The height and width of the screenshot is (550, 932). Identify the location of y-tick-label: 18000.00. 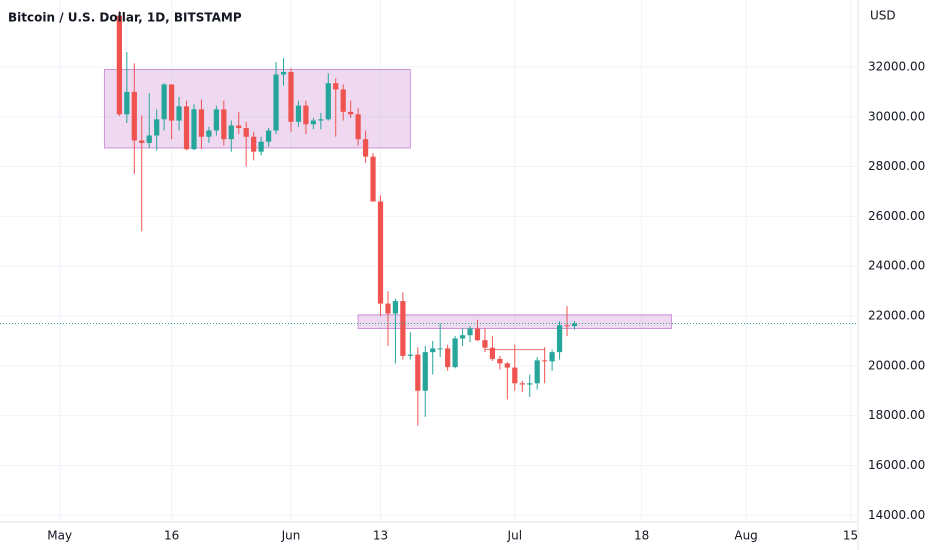
(896, 415).